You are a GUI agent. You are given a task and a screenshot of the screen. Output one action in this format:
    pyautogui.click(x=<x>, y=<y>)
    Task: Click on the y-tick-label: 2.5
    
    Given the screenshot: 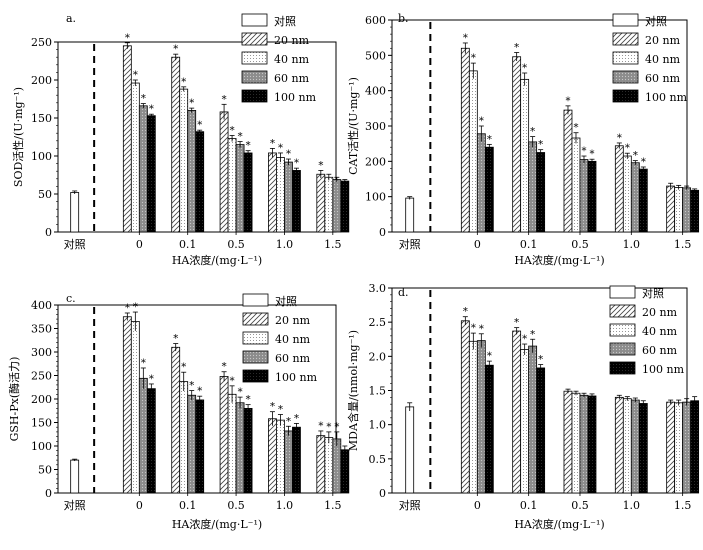 What is the action you would take?
    pyautogui.click(x=378, y=322)
    